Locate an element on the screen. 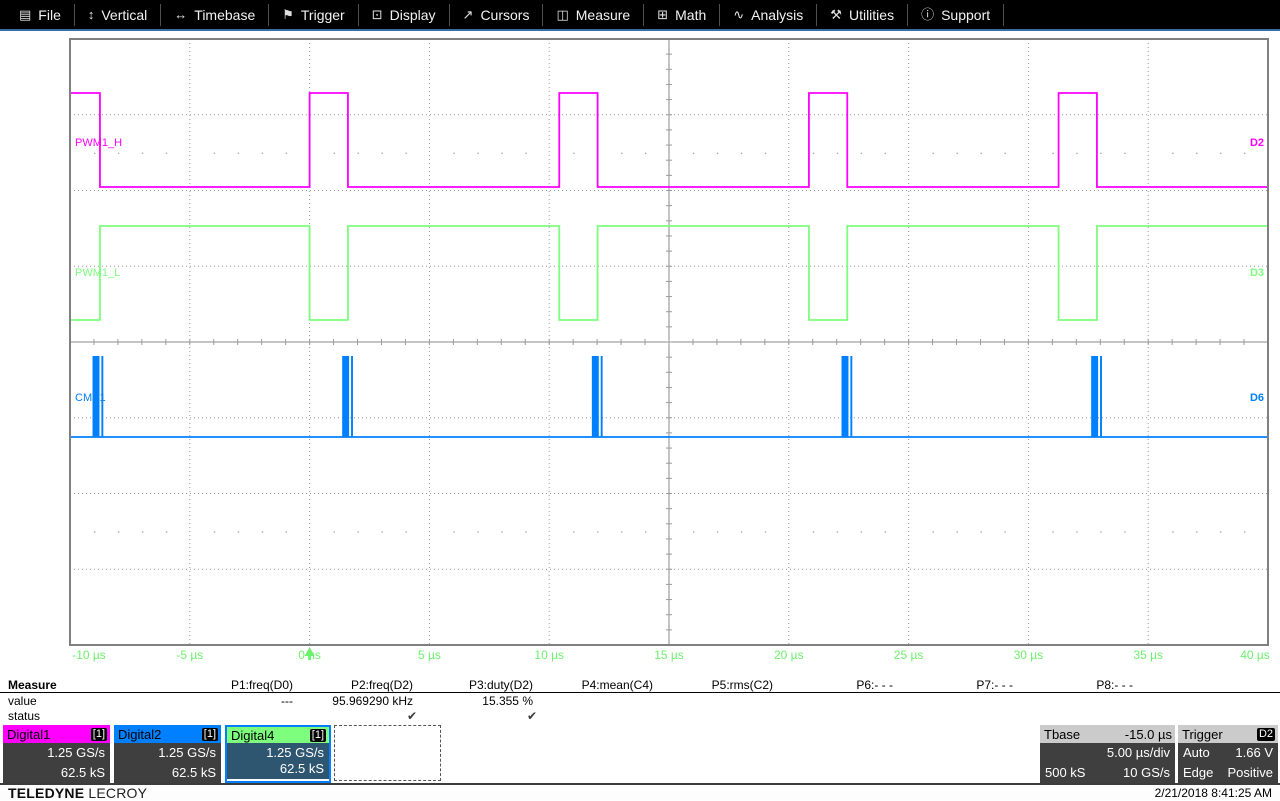 This screenshot has height=801, width=1280. trace-PWM1_L is located at coordinates (669, 273).